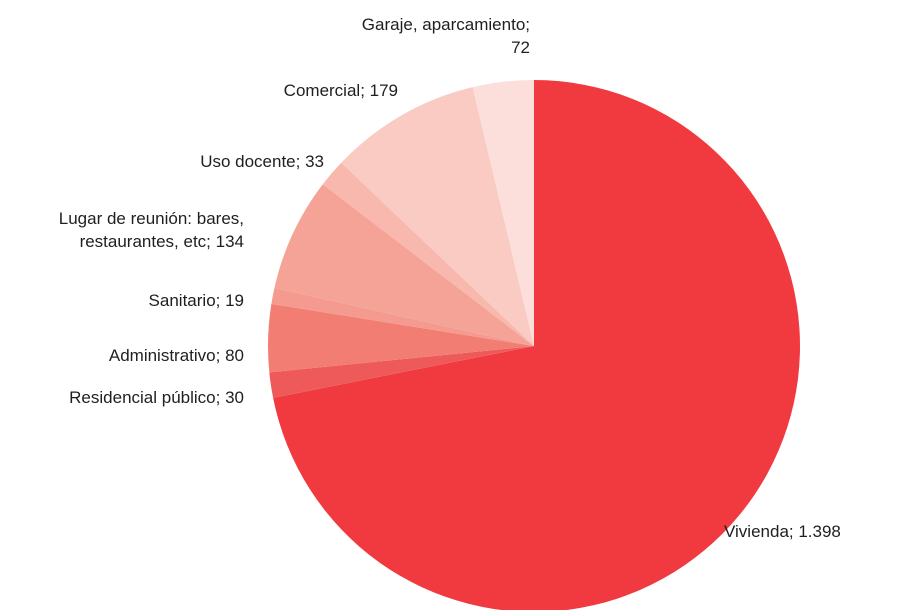 This screenshot has width=918, height=610. I want to click on slice-label-vivienda: Vivienda; 1.398, so click(782, 531).